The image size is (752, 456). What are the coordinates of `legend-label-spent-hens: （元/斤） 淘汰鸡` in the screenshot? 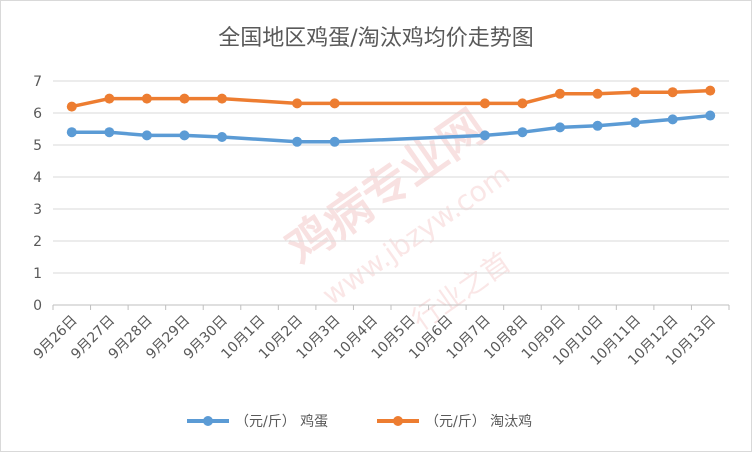 It's located at (478, 421).